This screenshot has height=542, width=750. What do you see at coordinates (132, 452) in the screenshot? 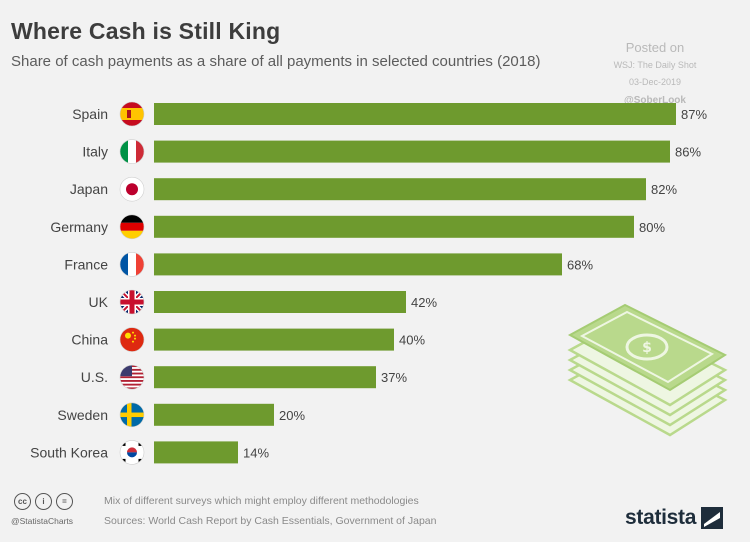
I see `south-korea-flag-icon` at bounding box center [132, 452].